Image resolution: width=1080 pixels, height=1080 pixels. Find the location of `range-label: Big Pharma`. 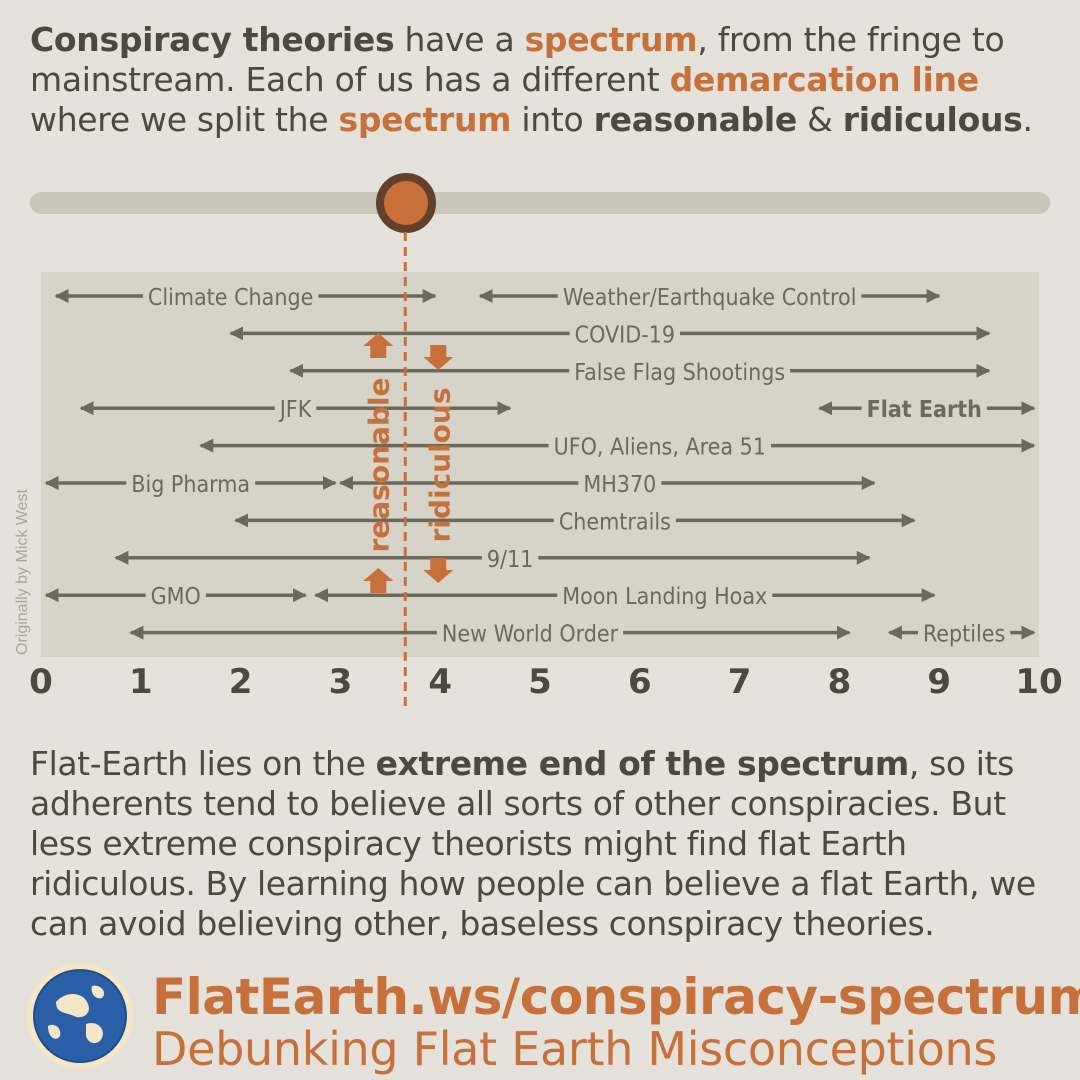

range-label: Big Pharma is located at coordinates (190, 485).